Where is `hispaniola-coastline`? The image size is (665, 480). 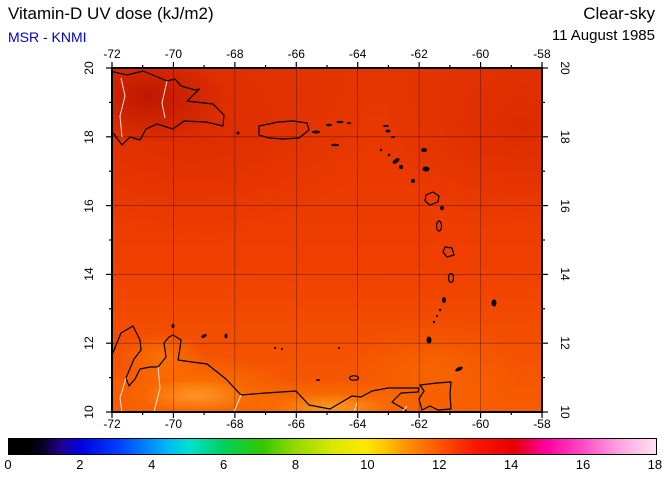 hispaniola-coastline is located at coordinates (168, 108).